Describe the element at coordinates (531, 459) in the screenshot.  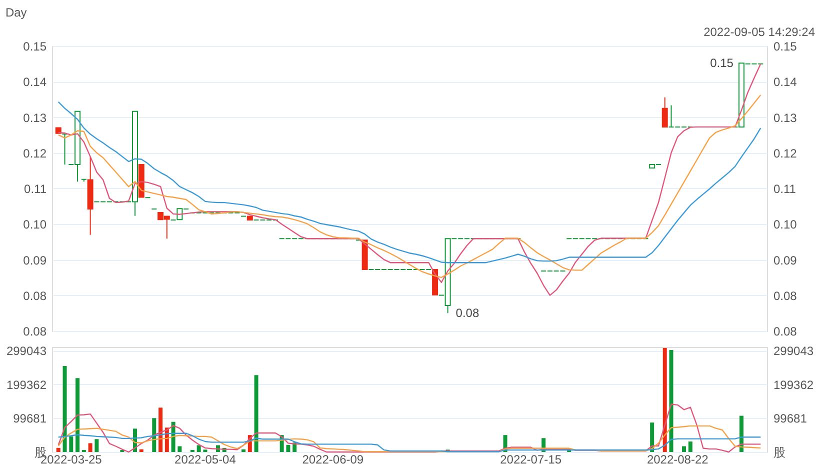
I see `x-tick-label: 2022-07-15` at that location.